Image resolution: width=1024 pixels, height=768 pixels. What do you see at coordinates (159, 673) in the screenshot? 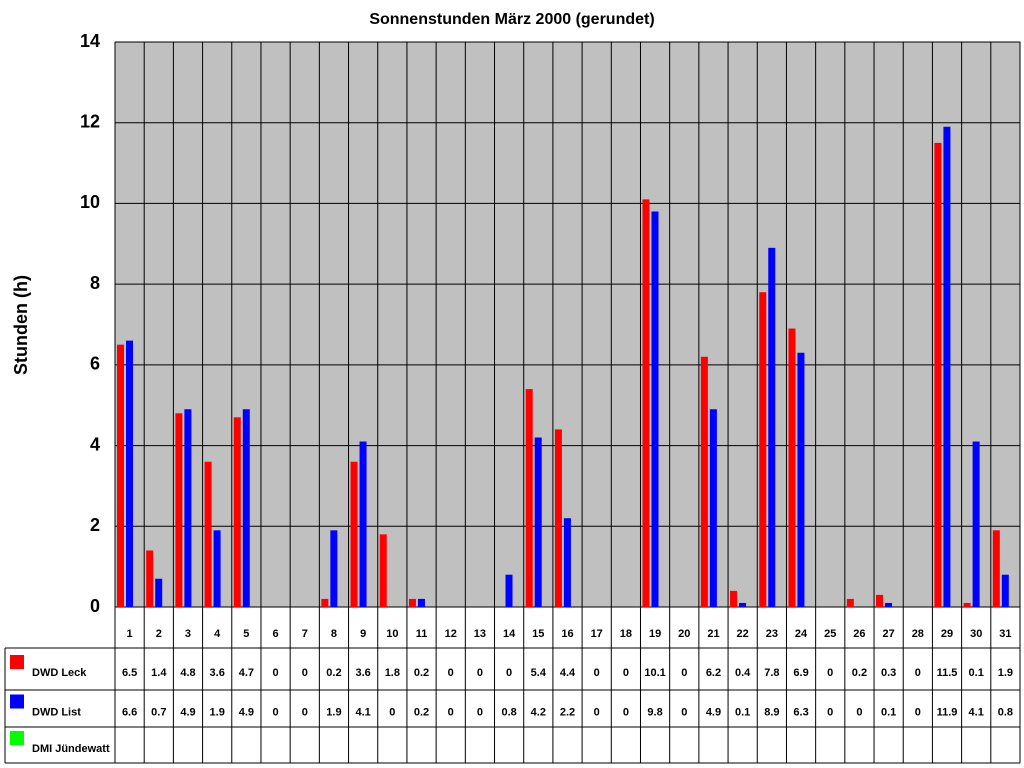
I see `table-value: 1.4` at bounding box center [159, 673].